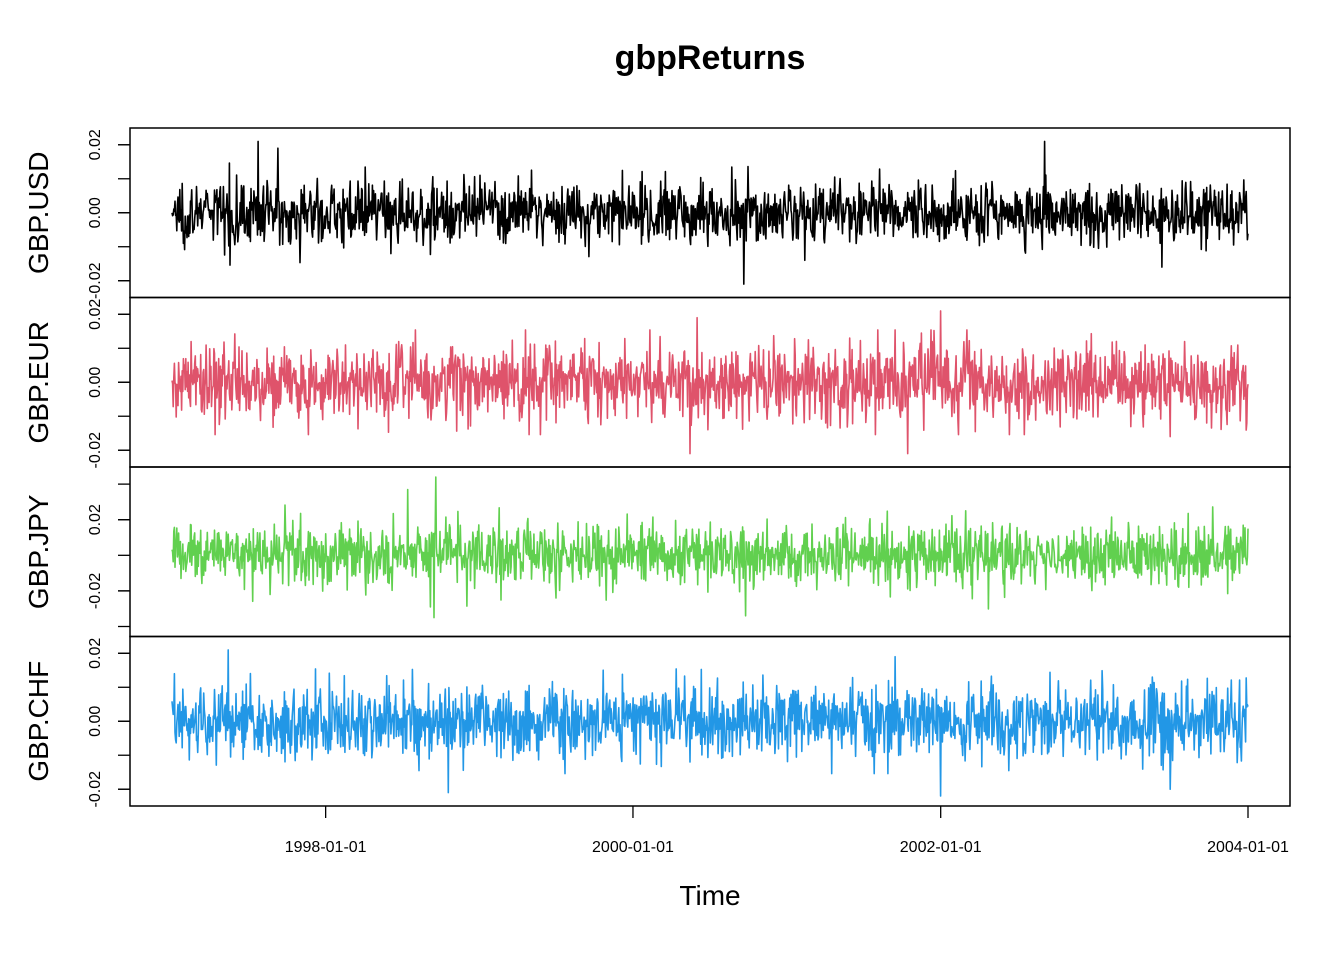 The width and height of the screenshot is (1344, 960). What do you see at coordinates (710, 58) in the screenshot?
I see `chart-title: gbpReturns` at bounding box center [710, 58].